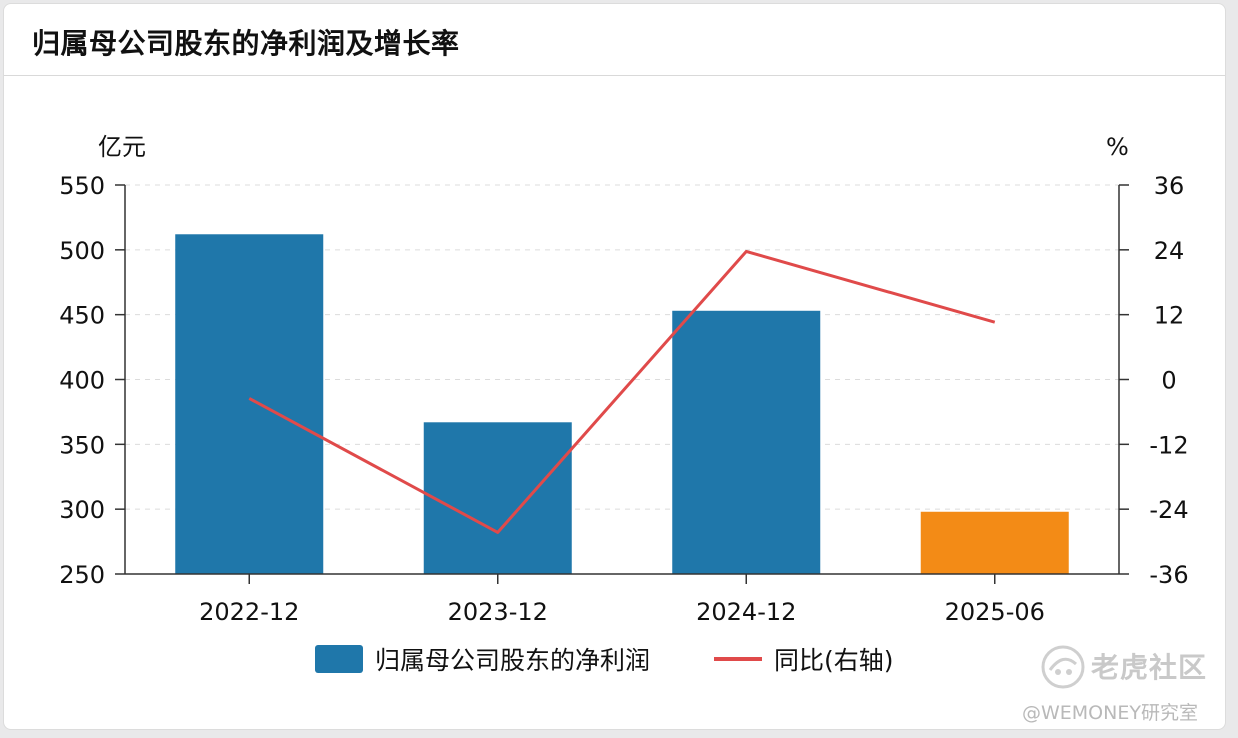 Image resolution: width=1238 pixels, height=738 pixels. I want to click on tiger-logo-icon, so click(1063, 667).